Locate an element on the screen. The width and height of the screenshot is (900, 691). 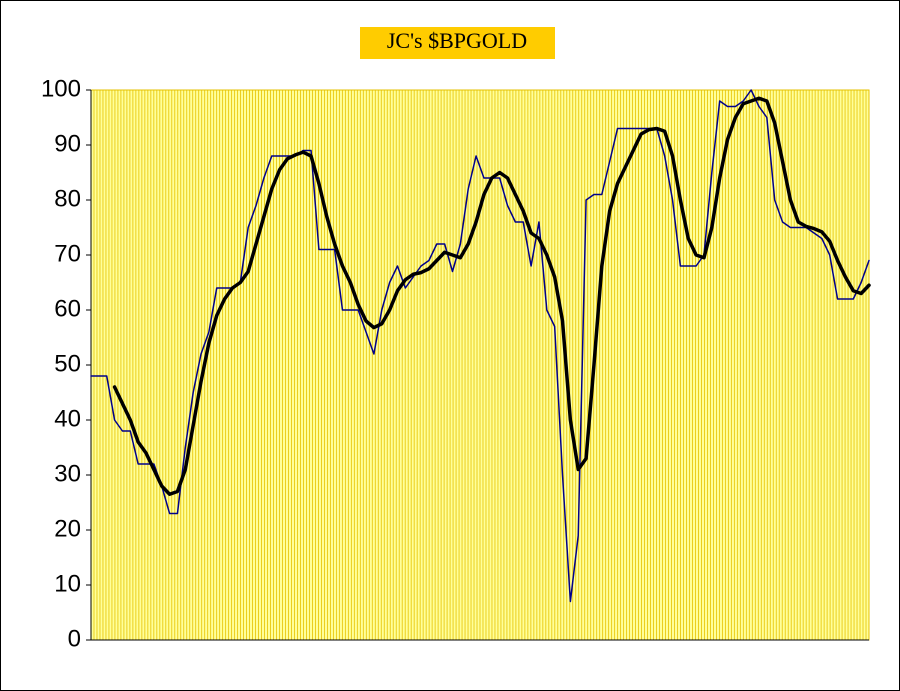
y-tick-label: 20 is located at coordinates (67, 528).